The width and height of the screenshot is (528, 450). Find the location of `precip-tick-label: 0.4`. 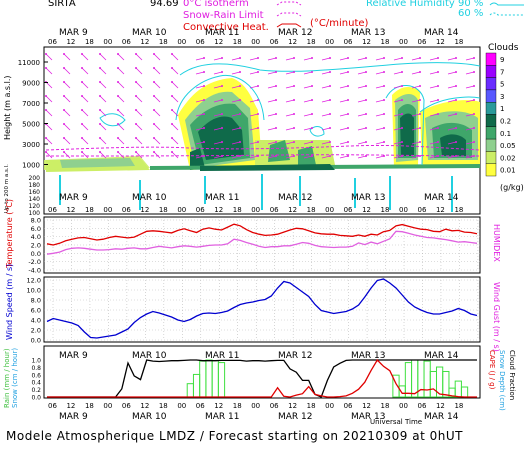

precip-tick-label: 0.4 is located at coordinates (36, 383).